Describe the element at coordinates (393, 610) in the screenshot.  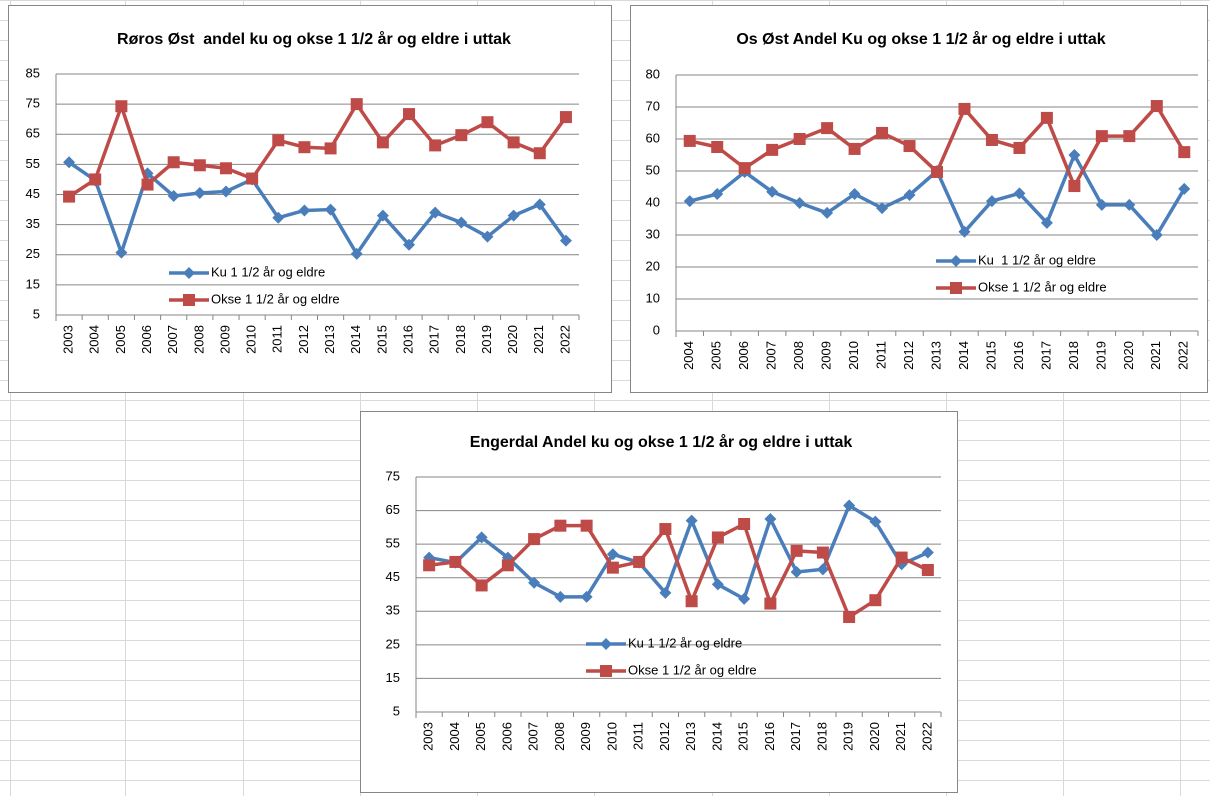
I see `y-tick-label: 35` at that location.